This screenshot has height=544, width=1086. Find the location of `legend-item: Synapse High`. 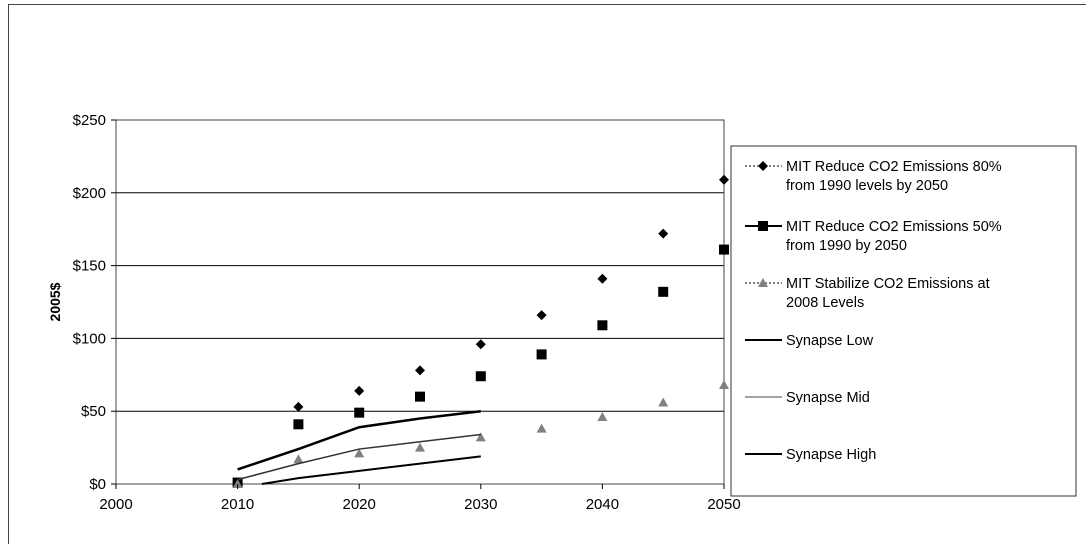

legend-item: Synapse High is located at coordinates (810, 455).